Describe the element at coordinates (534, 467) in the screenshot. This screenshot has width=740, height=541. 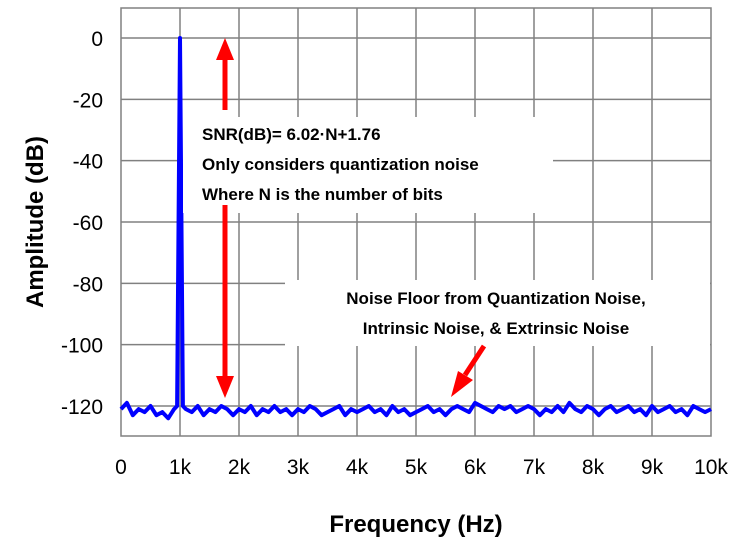
I see `x-tick-label: 7k` at that location.